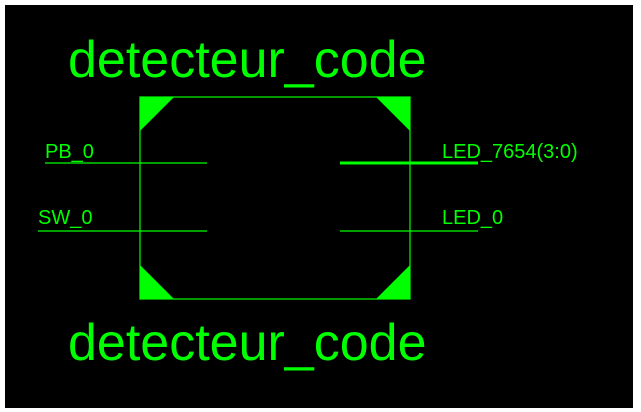 This screenshot has width=641, height=412. I want to click on corner-marker-bottom-left, so click(157, 282).